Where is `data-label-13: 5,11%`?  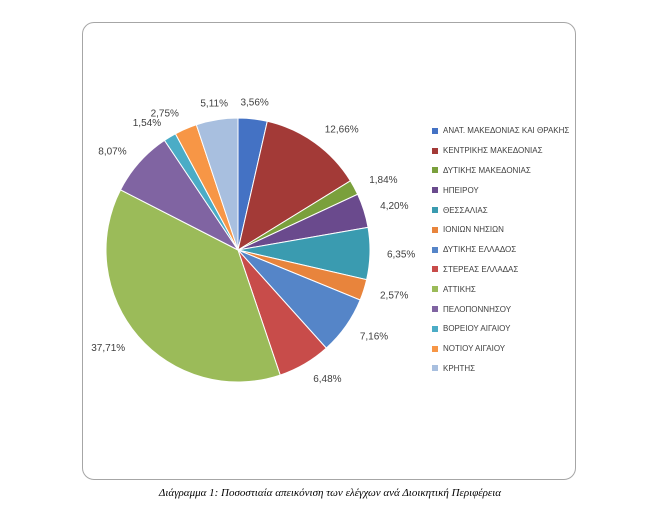
data-label-13: 5,11% is located at coordinates (214, 103).